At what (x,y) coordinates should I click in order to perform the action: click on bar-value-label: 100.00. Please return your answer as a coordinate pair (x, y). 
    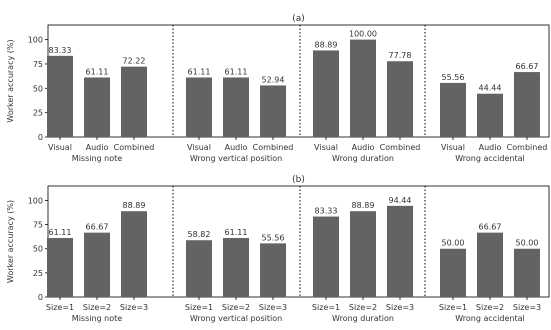
    Looking at the image, I should click on (363, 34).